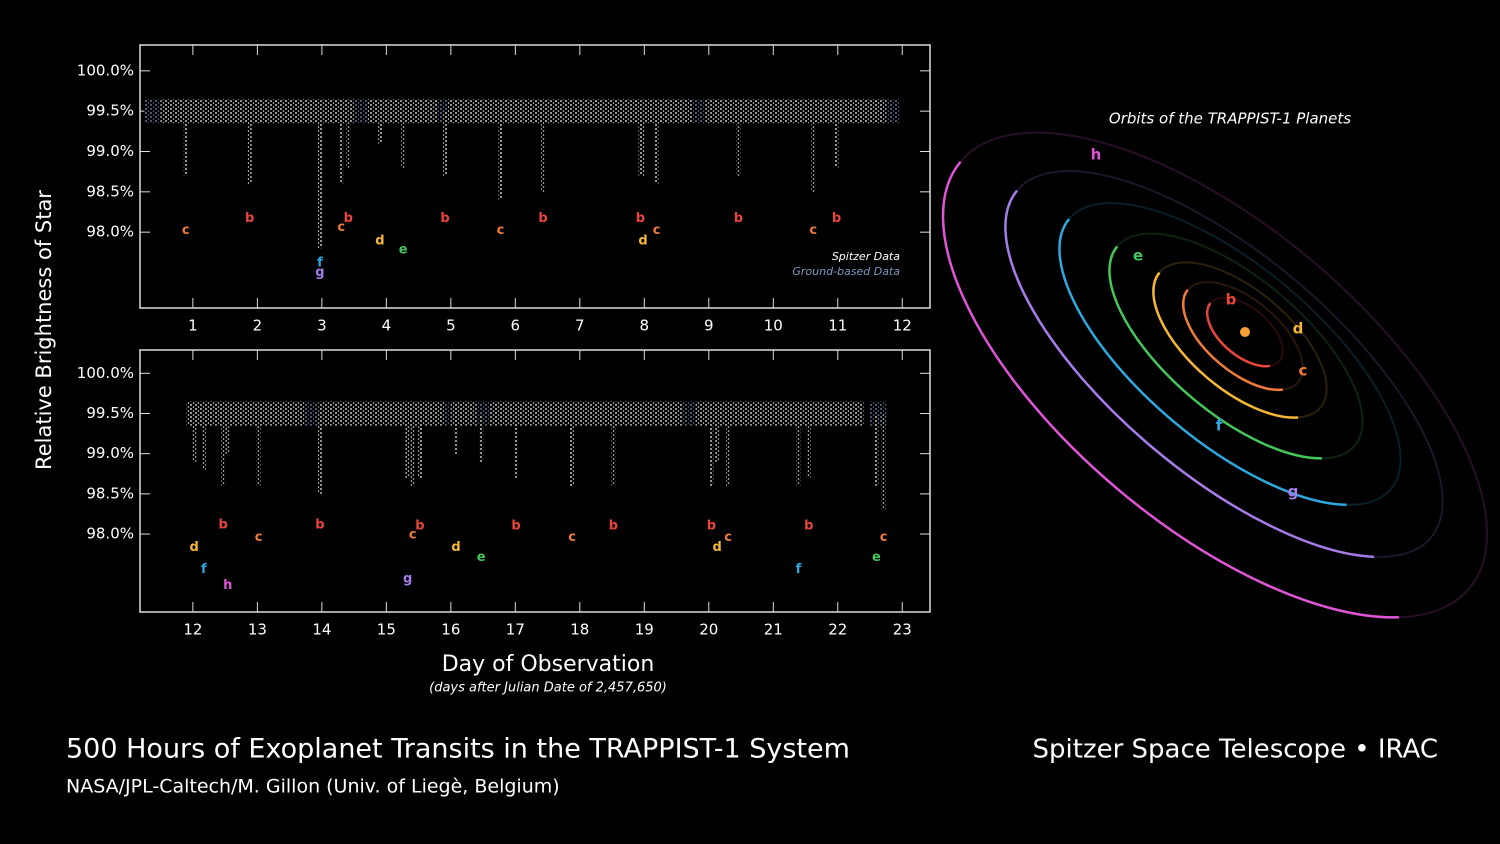 This screenshot has width=1500, height=844. Describe the element at coordinates (387, 326) in the screenshot. I see `x-tick-label: 4` at that location.